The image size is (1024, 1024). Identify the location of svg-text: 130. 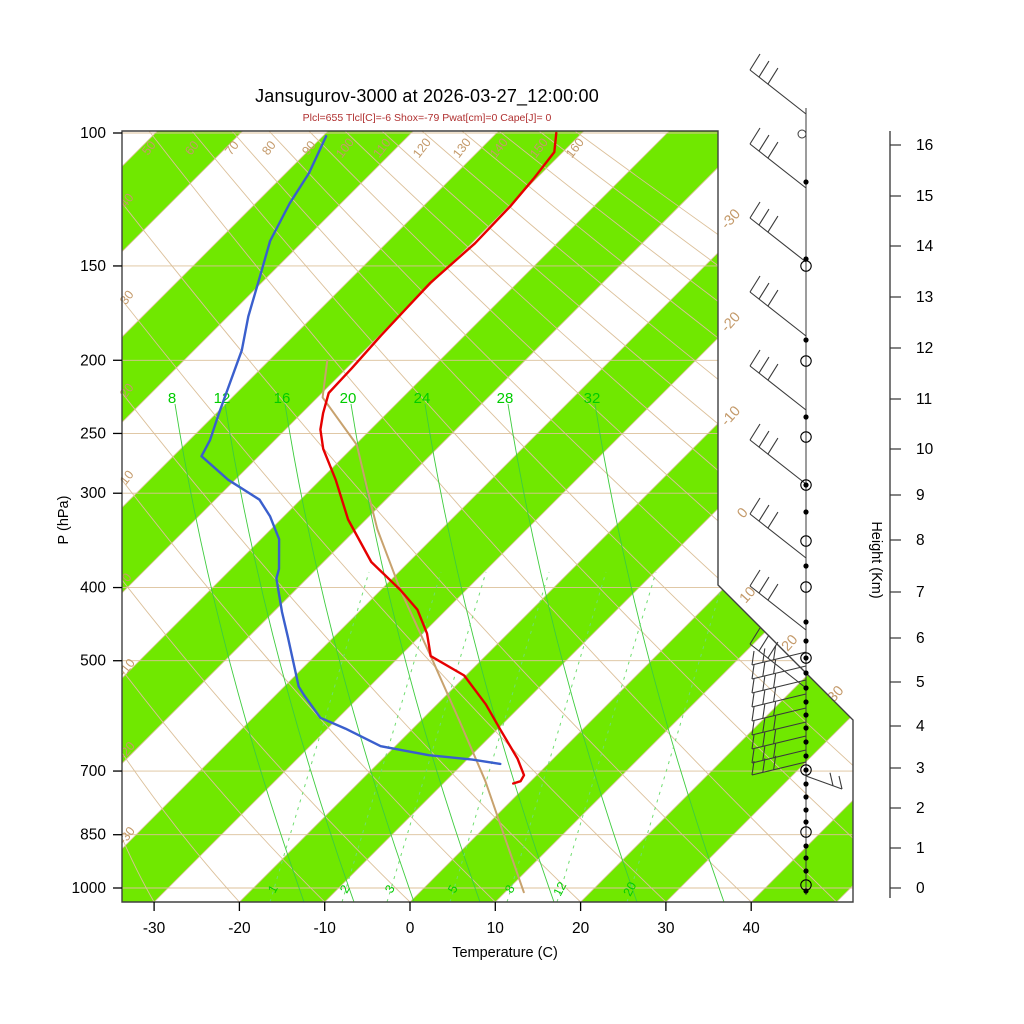
(462, 147).